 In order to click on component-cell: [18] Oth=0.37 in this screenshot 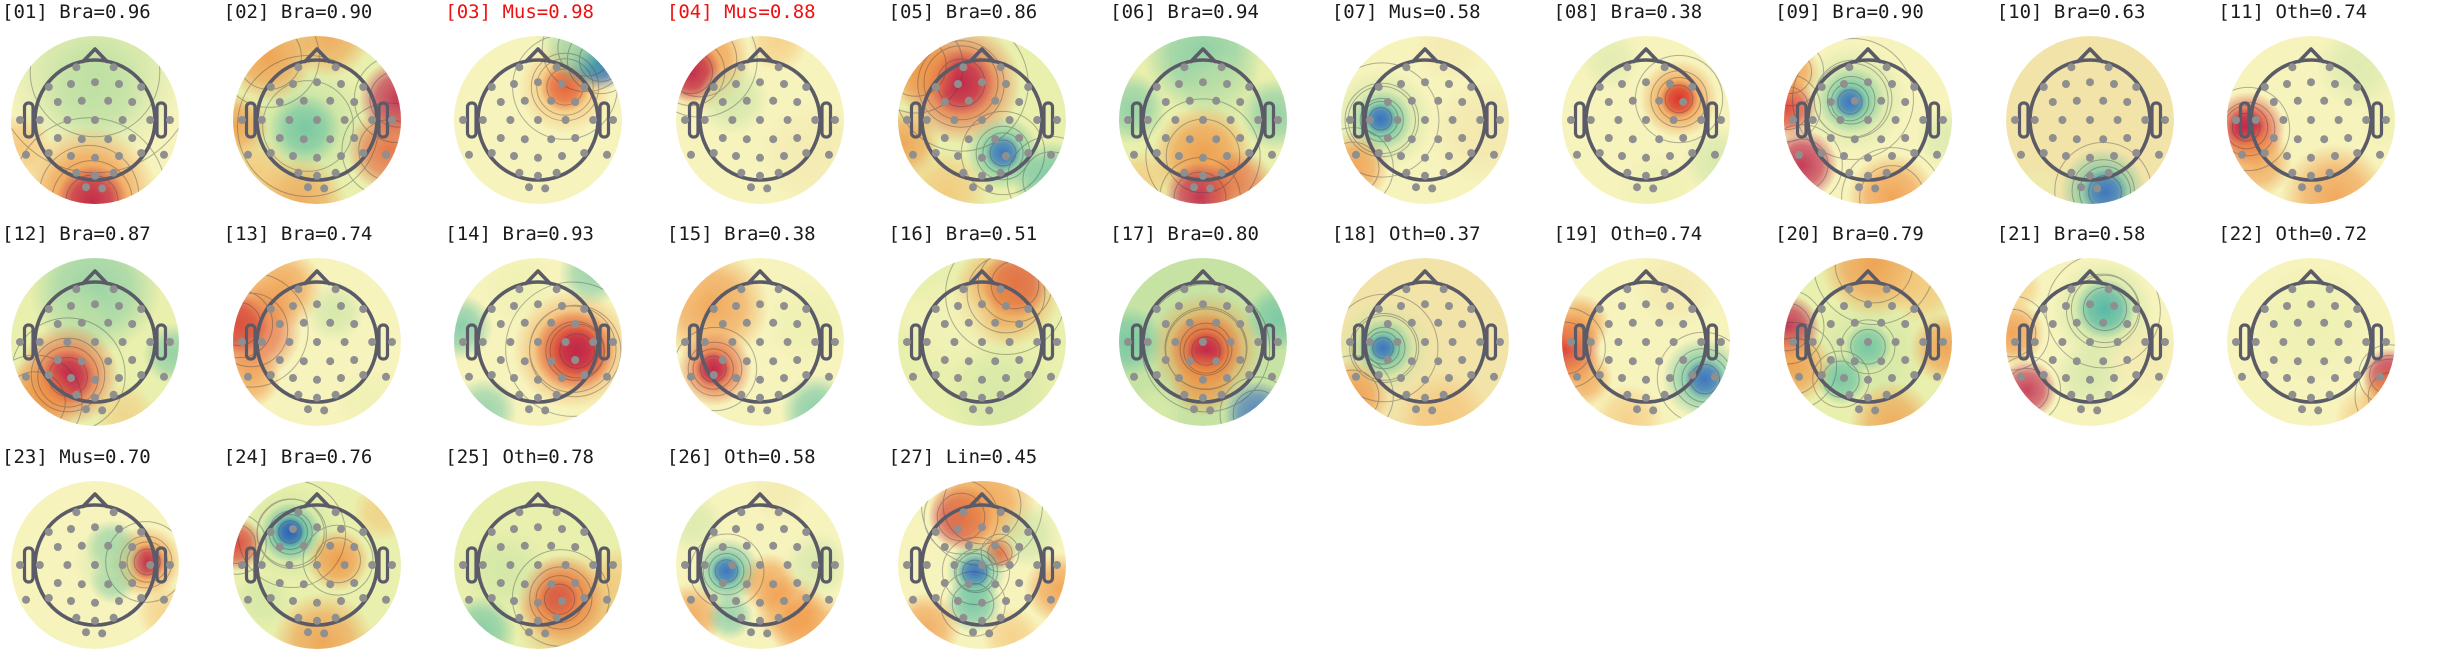, I will do `click(1441, 333)`.